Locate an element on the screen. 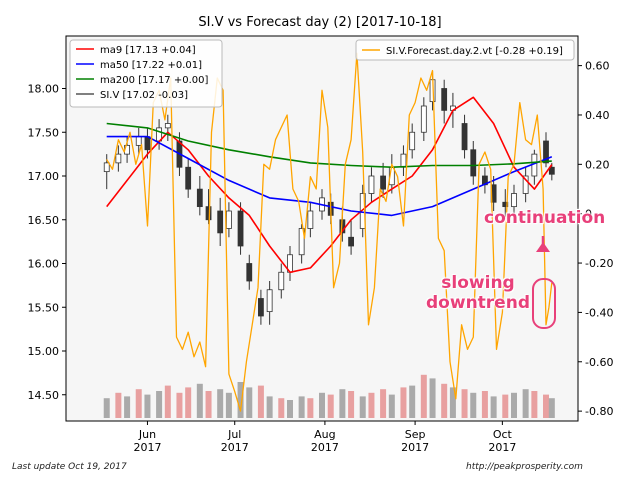  footer-url: http://peakprosperity.com is located at coordinates (524, 467).